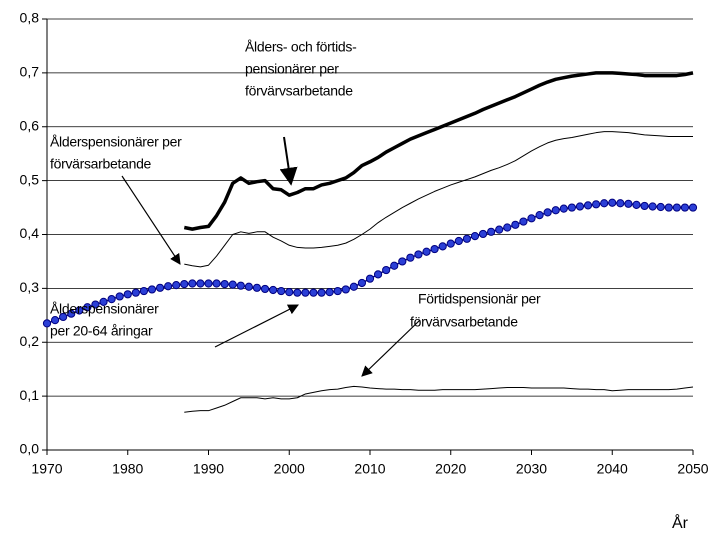 The image size is (713, 536). What do you see at coordinates (464, 322) in the screenshot?
I see `annotation: förvärvsarbetande` at bounding box center [464, 322].